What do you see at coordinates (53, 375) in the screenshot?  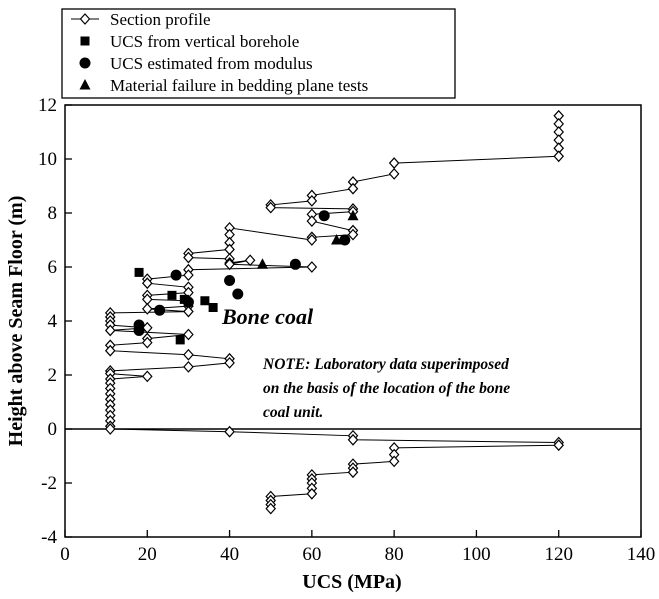 I see `y-tick-label: 2` at bounding box center [53, 375].